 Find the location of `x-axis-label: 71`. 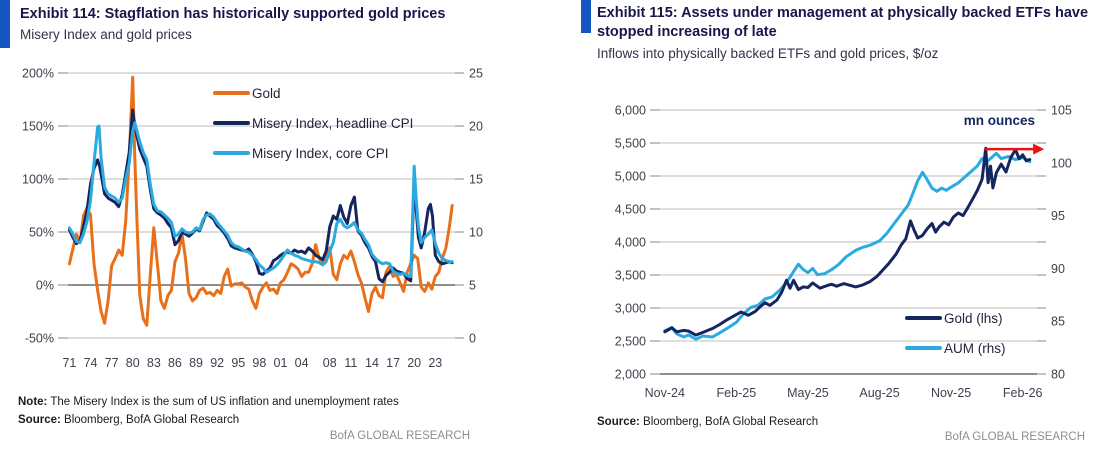

x-axis-label: 71 is located at coordinates (69, 363).